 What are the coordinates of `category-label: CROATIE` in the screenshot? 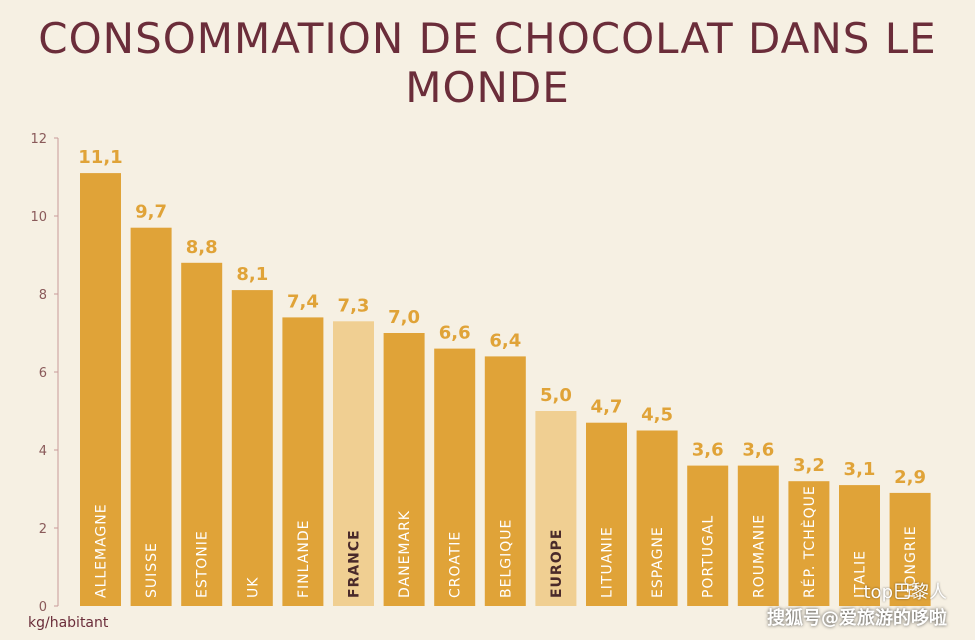 It's located at (456, 564).